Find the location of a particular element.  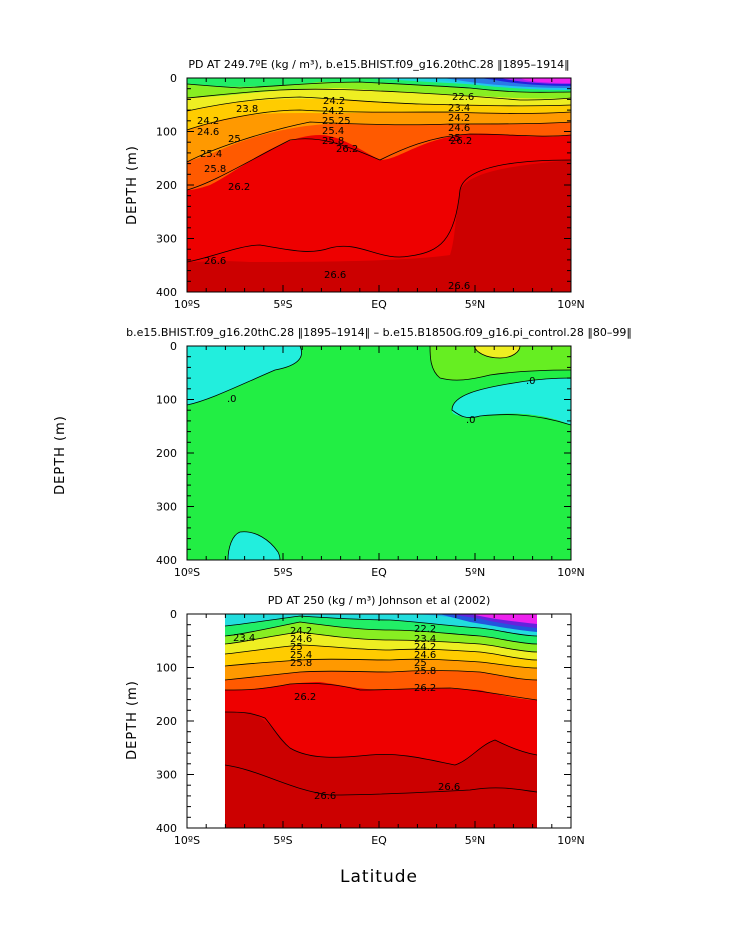

axes-bottom: 10ºS 5ºS EQ 5ºN 10ºN 0 100 200 300 400 is located at coordinates (370, 727).